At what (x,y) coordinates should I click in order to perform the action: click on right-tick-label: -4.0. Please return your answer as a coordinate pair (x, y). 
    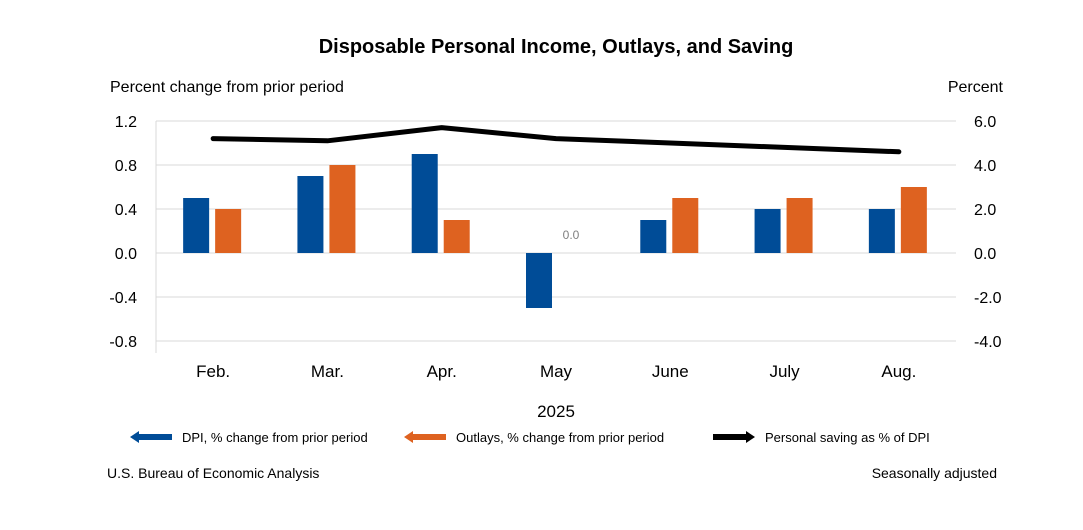
    Looking at the image, I should click on (988, 342).